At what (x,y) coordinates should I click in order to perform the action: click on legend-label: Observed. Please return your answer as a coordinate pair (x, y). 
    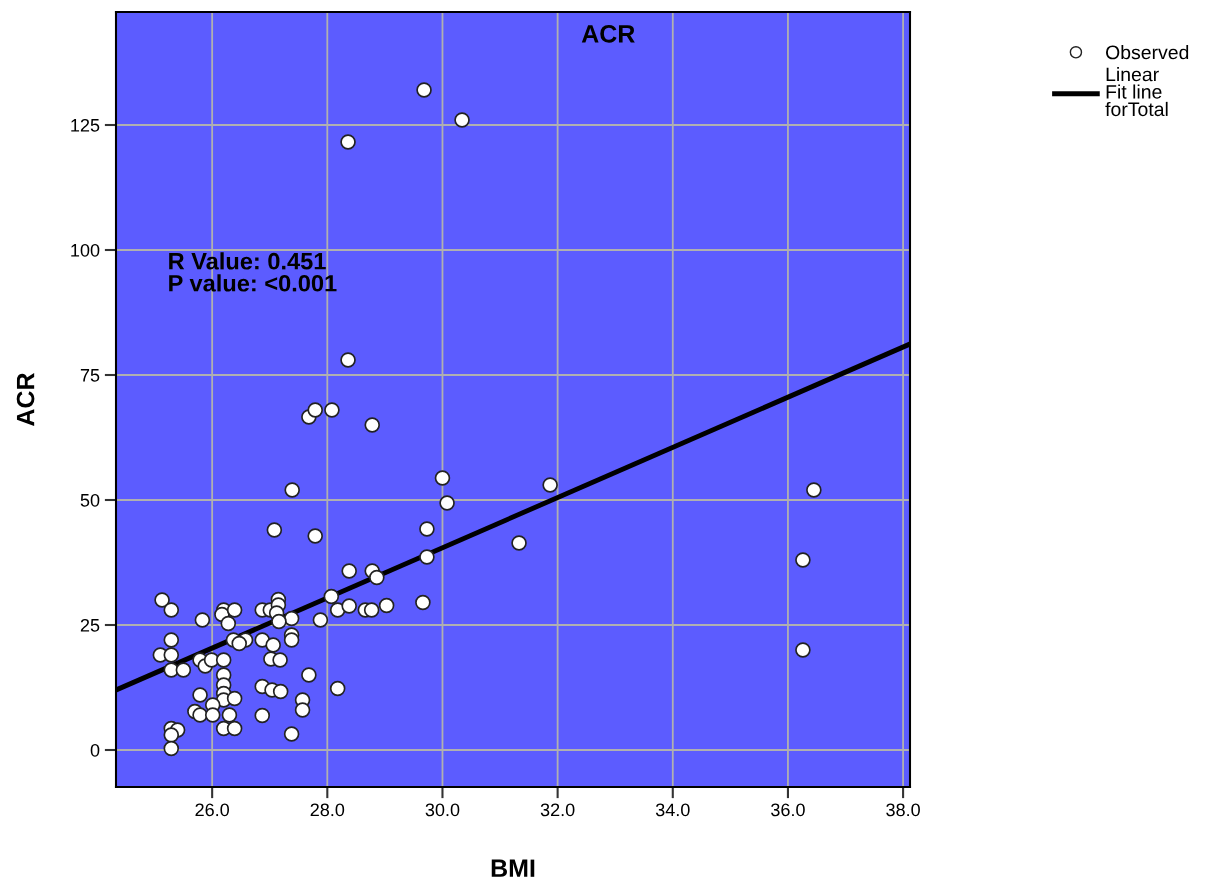
    Looking at the image, I should click on (1147, 52).